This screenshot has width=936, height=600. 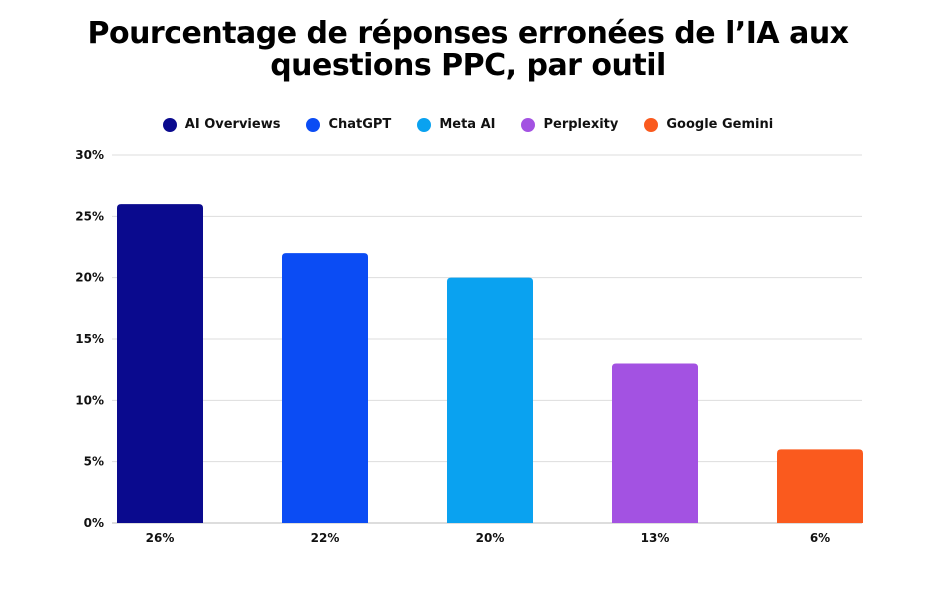 What do you see at coordinates (360, 124) in the screenshot?
I see `legend-label: ChatGPT` at bounding box center [360, 124].